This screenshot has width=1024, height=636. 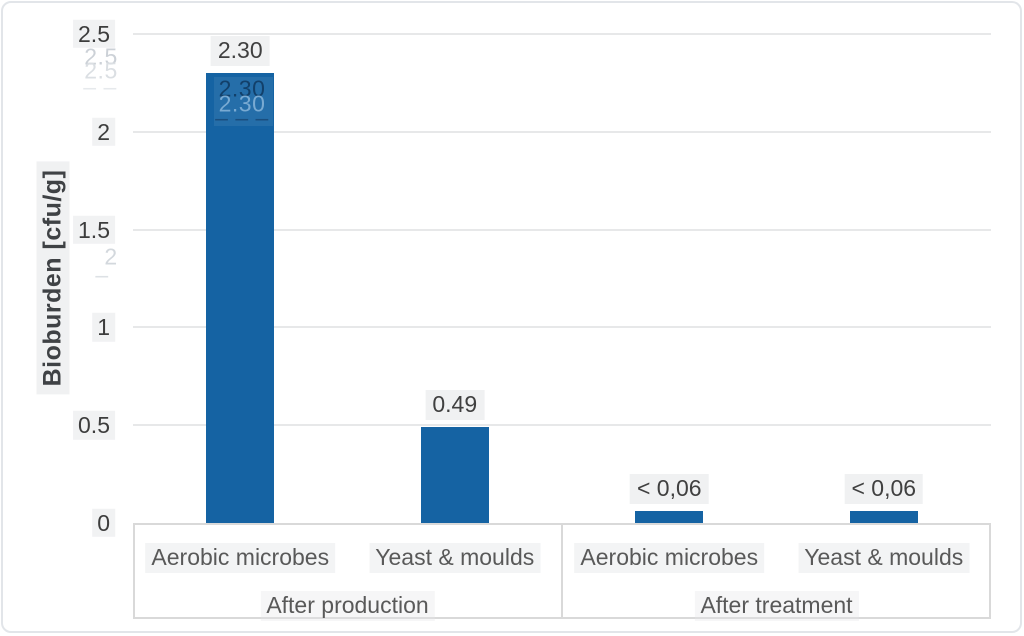 I want to click on group-divider, so click(x=562, y=571).